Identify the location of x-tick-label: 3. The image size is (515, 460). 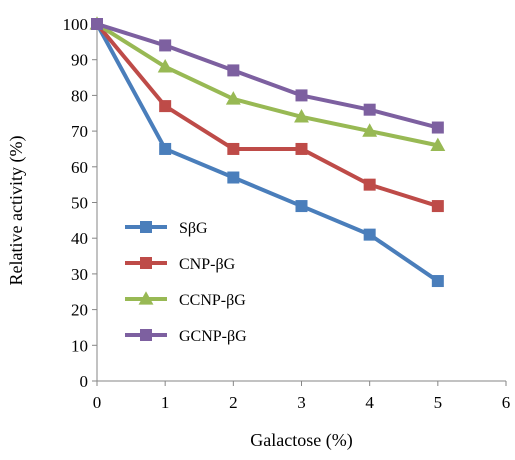
(301, 402).